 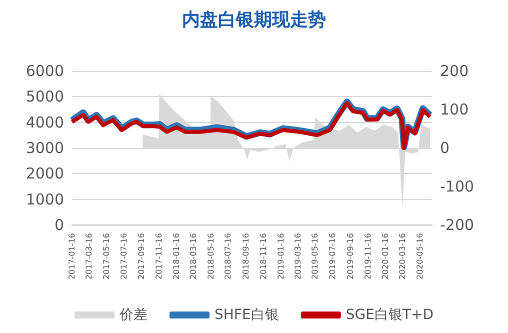 What do you see at coordinates (315, 256) in the screenshot?
I see `x-tick-label: 2019-05-16` at bounding box center [315, 256].